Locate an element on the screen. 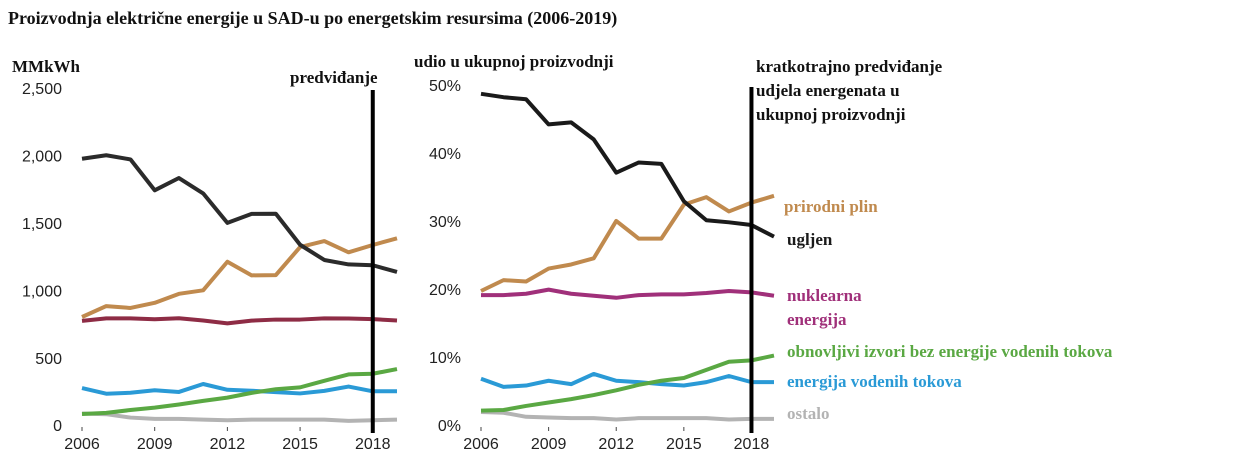 The image size is (1249, 459). y-tick-label: 20% is located at coordinates (445, 290).